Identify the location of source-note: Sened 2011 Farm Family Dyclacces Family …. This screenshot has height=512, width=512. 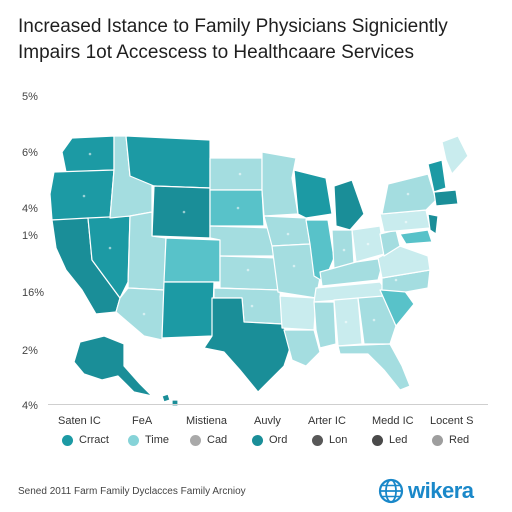
(132, 491).